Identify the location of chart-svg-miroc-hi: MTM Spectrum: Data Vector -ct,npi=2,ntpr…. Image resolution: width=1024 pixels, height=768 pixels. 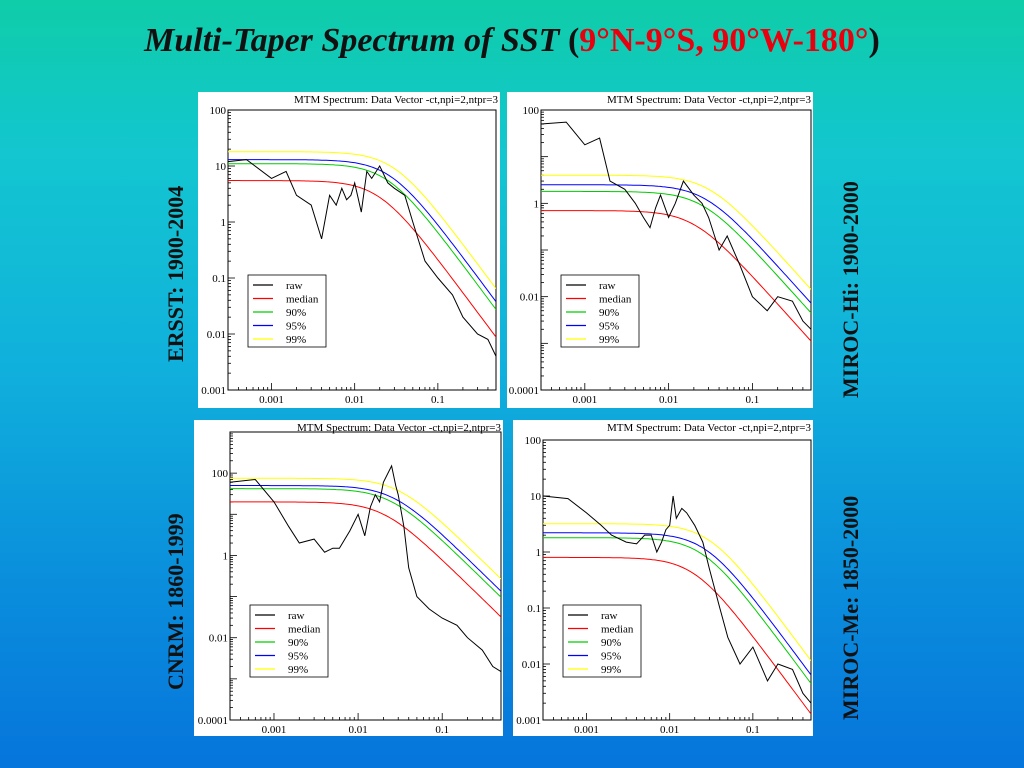
(660, 250).